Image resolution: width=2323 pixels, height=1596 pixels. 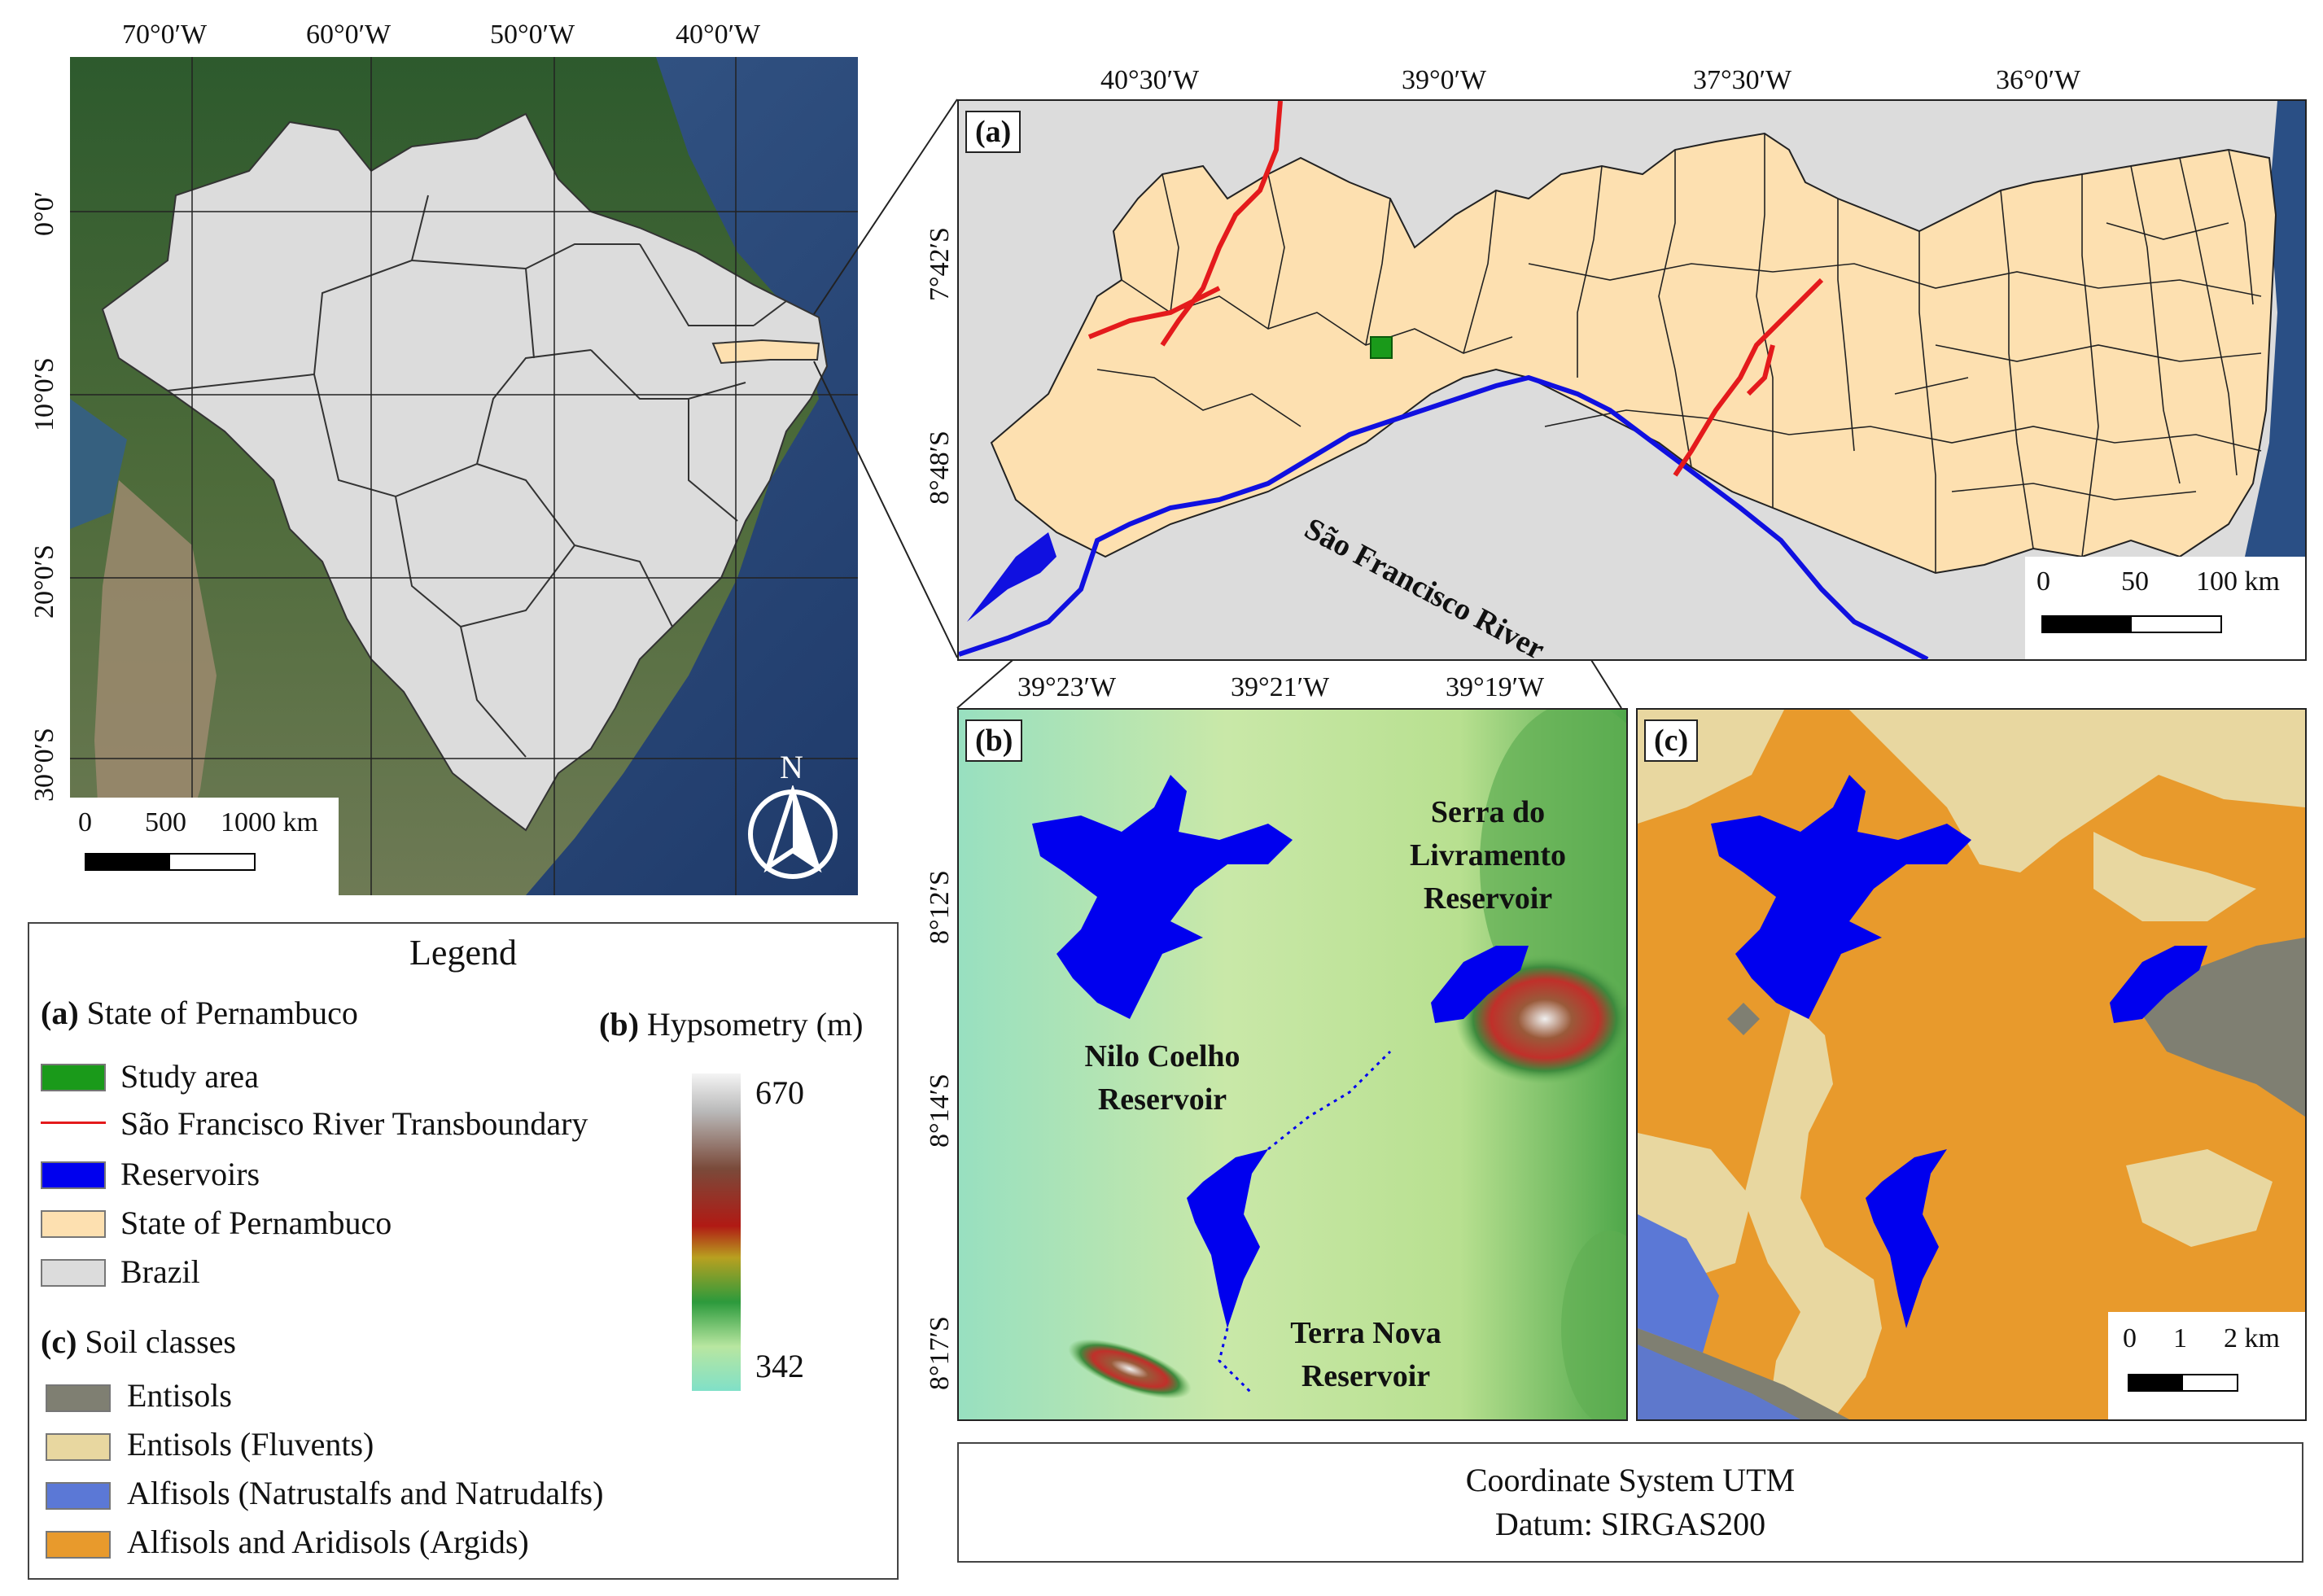 What do you see at coordinates (1381, 347) in the screenshot?
I see `study-area-marker` at bounding box center [1381, 347].